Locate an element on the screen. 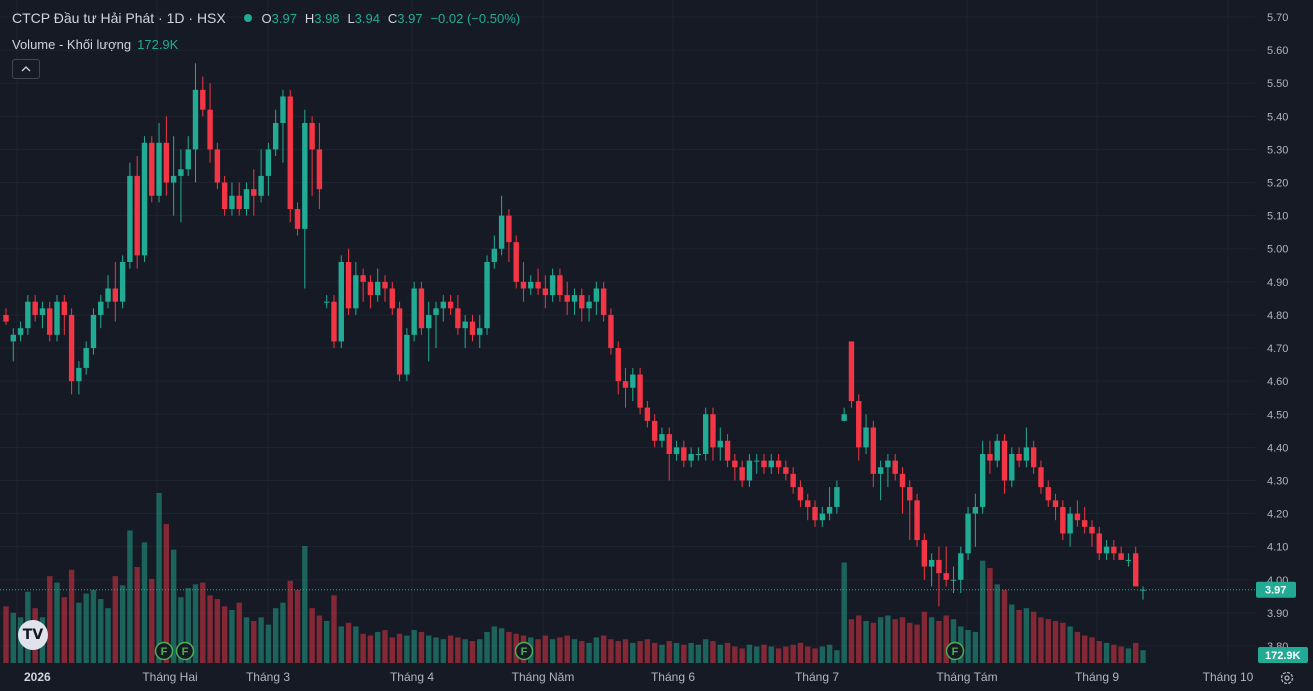  event-marker-circle is located at coordinates (955, 651).